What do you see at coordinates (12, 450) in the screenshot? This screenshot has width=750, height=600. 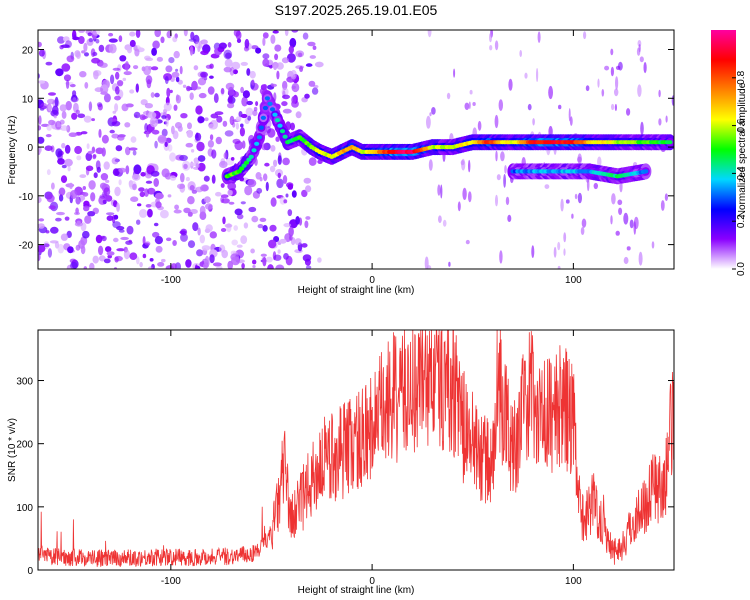 I see `snr-y-axis-label: SNR (10 * v/v)` at bounding box center [12, 450].